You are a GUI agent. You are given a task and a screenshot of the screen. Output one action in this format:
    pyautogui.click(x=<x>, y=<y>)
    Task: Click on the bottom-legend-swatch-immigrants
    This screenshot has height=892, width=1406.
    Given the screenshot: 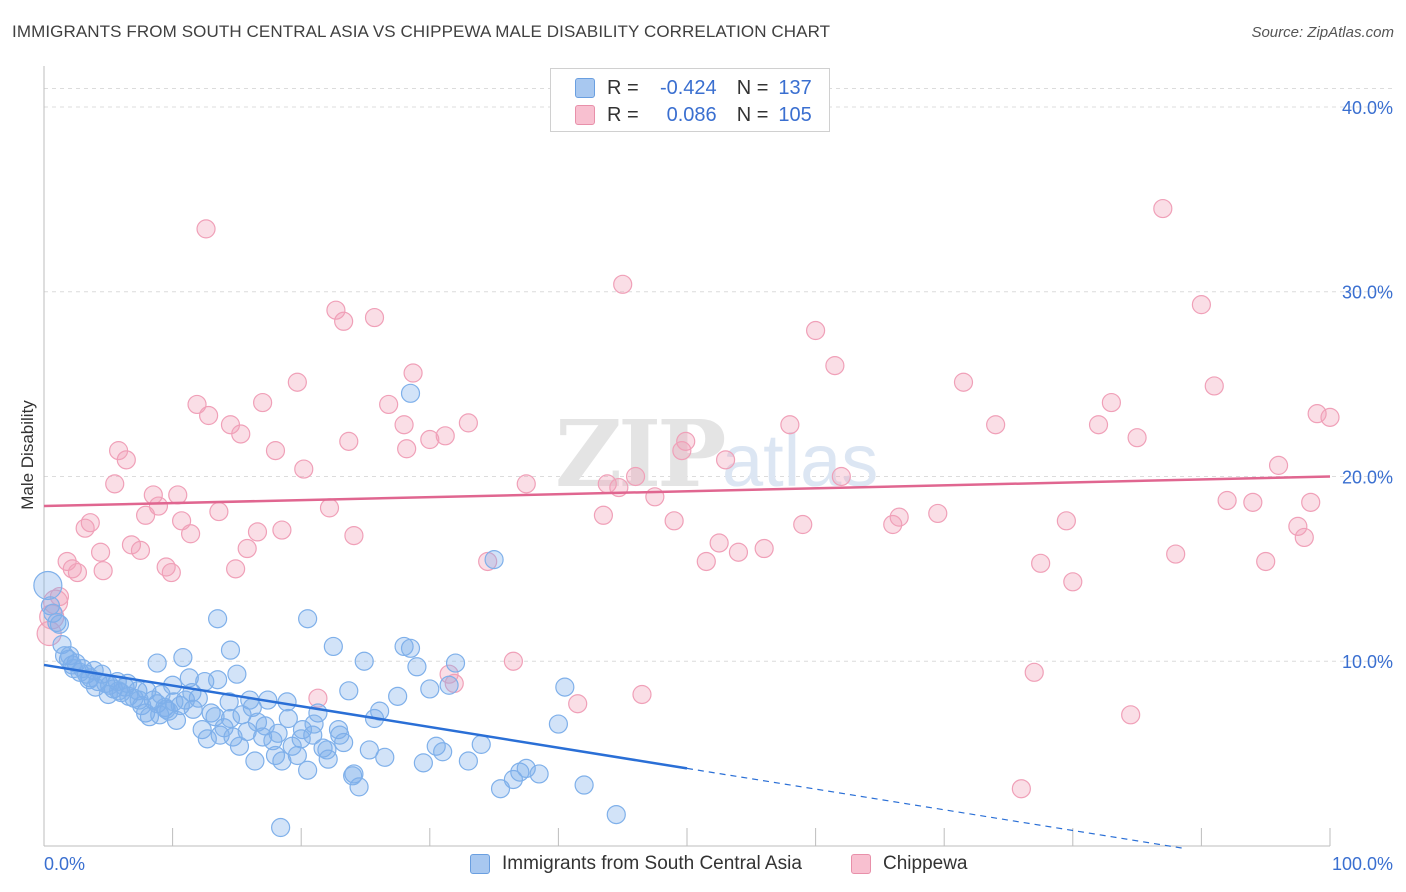 What is the action you would take?
    pyautogui.click(x=480, y=864)
    